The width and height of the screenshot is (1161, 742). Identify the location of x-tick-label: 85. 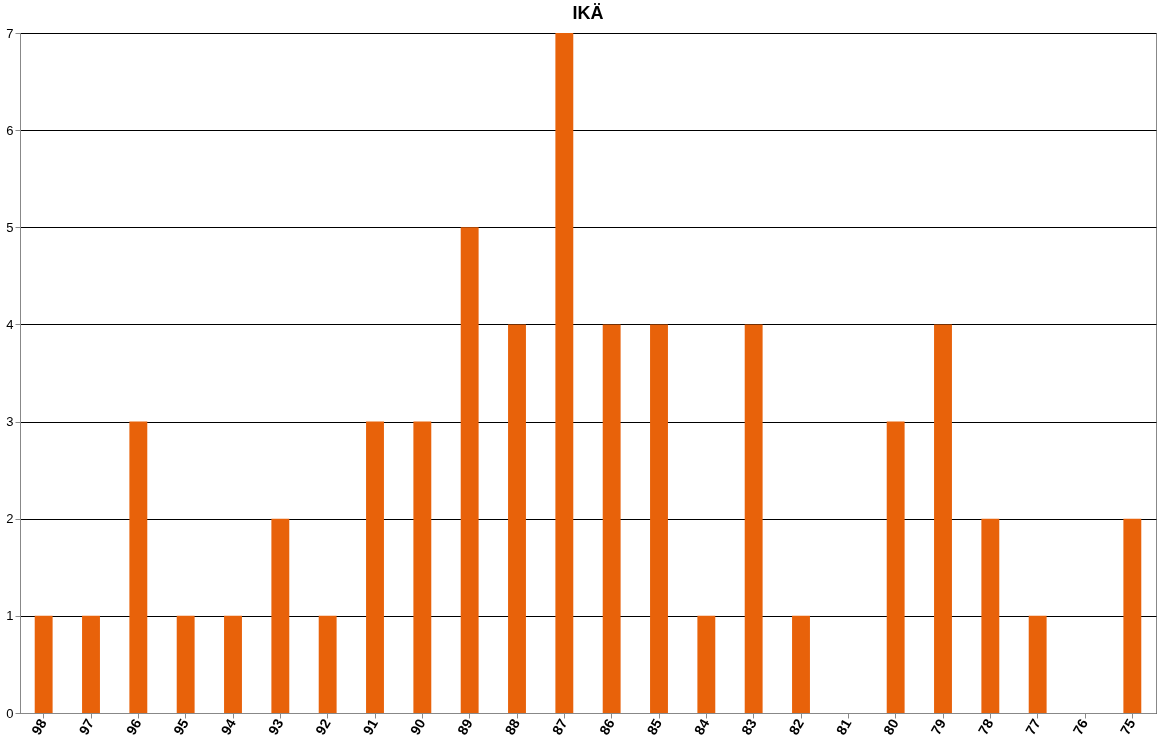
(654, 726).